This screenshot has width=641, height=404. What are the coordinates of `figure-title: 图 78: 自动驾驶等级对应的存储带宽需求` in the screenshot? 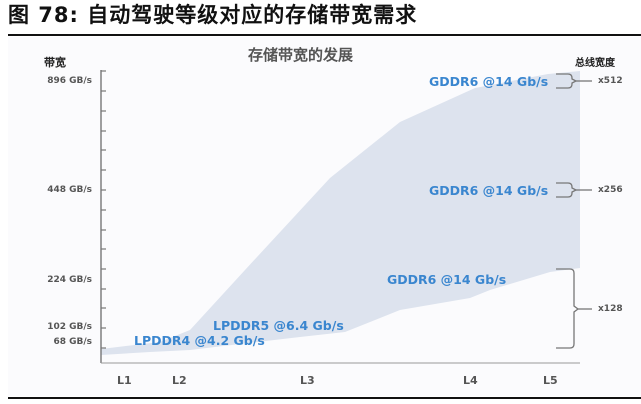 It's located at (213, 15).